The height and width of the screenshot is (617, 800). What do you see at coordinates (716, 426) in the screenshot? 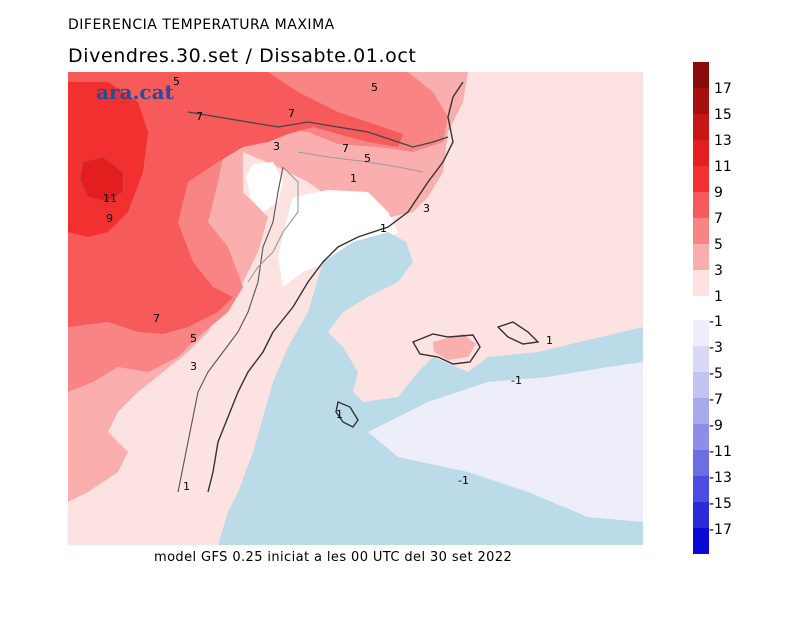
I see `legend-label: -9` at bounding box center [716, 426].